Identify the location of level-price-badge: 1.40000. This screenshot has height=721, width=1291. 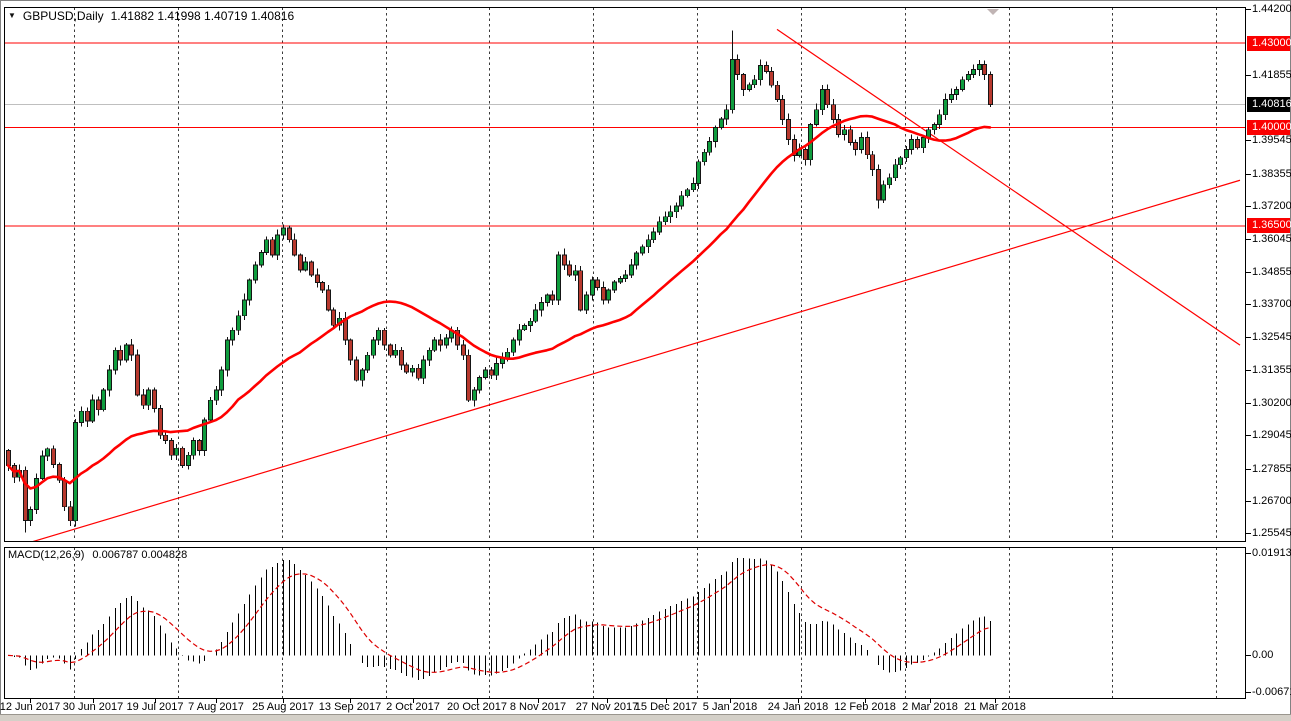
(1269, 127).